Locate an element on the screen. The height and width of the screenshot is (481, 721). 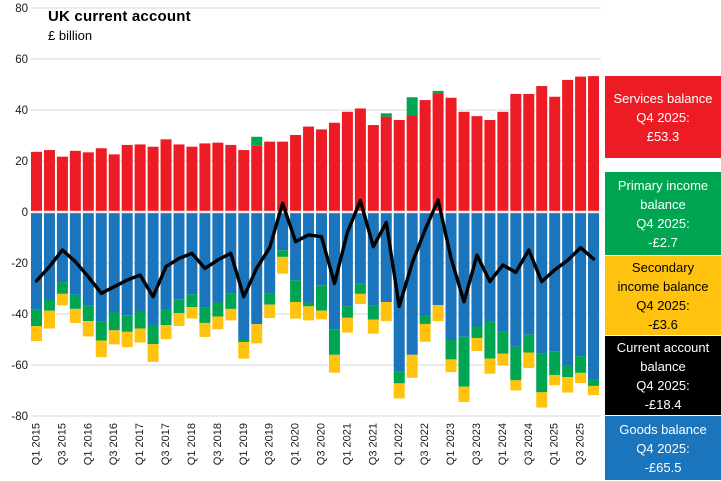
legend-box-goods: Goods balance Q4 2025: -£65.5 is located at coordinates (663, 448).